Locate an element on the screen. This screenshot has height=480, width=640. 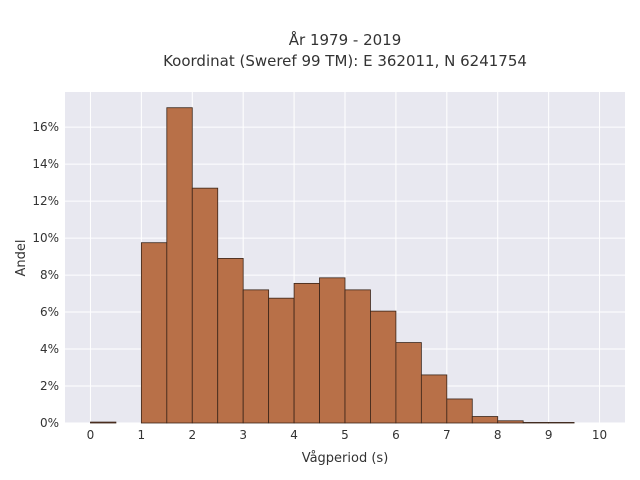
x-tick-label: 9 is located at coordinates (549, 435).